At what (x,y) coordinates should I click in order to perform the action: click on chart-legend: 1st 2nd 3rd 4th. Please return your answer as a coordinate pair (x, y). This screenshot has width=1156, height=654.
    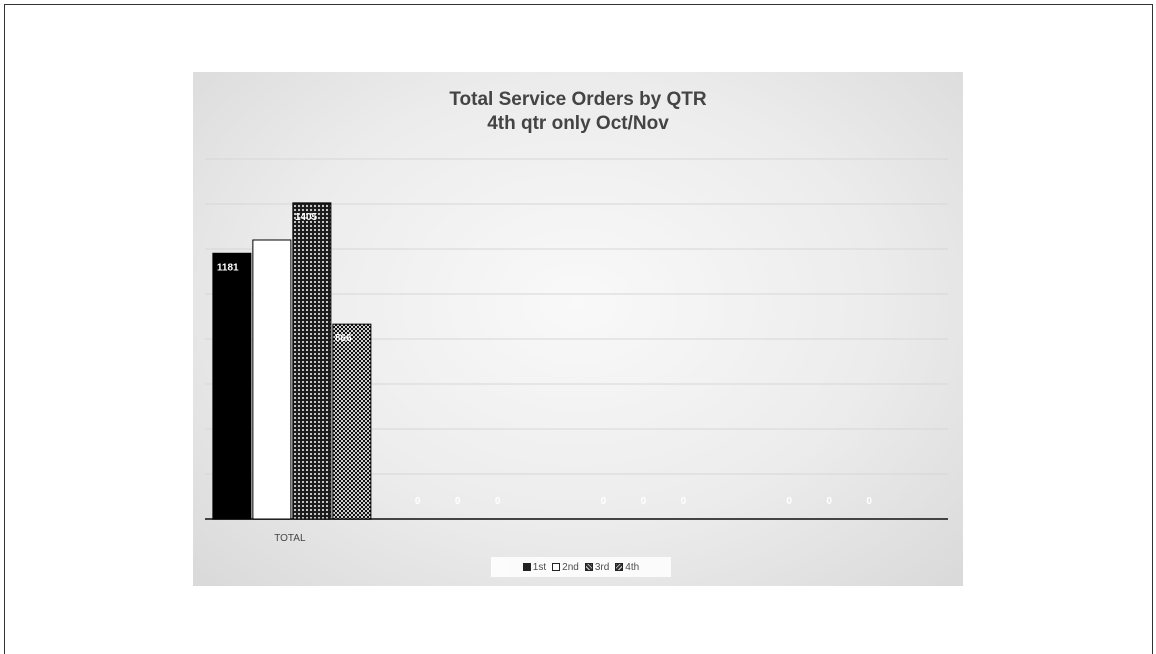
    Looking at the image, I should click on (581, 567).